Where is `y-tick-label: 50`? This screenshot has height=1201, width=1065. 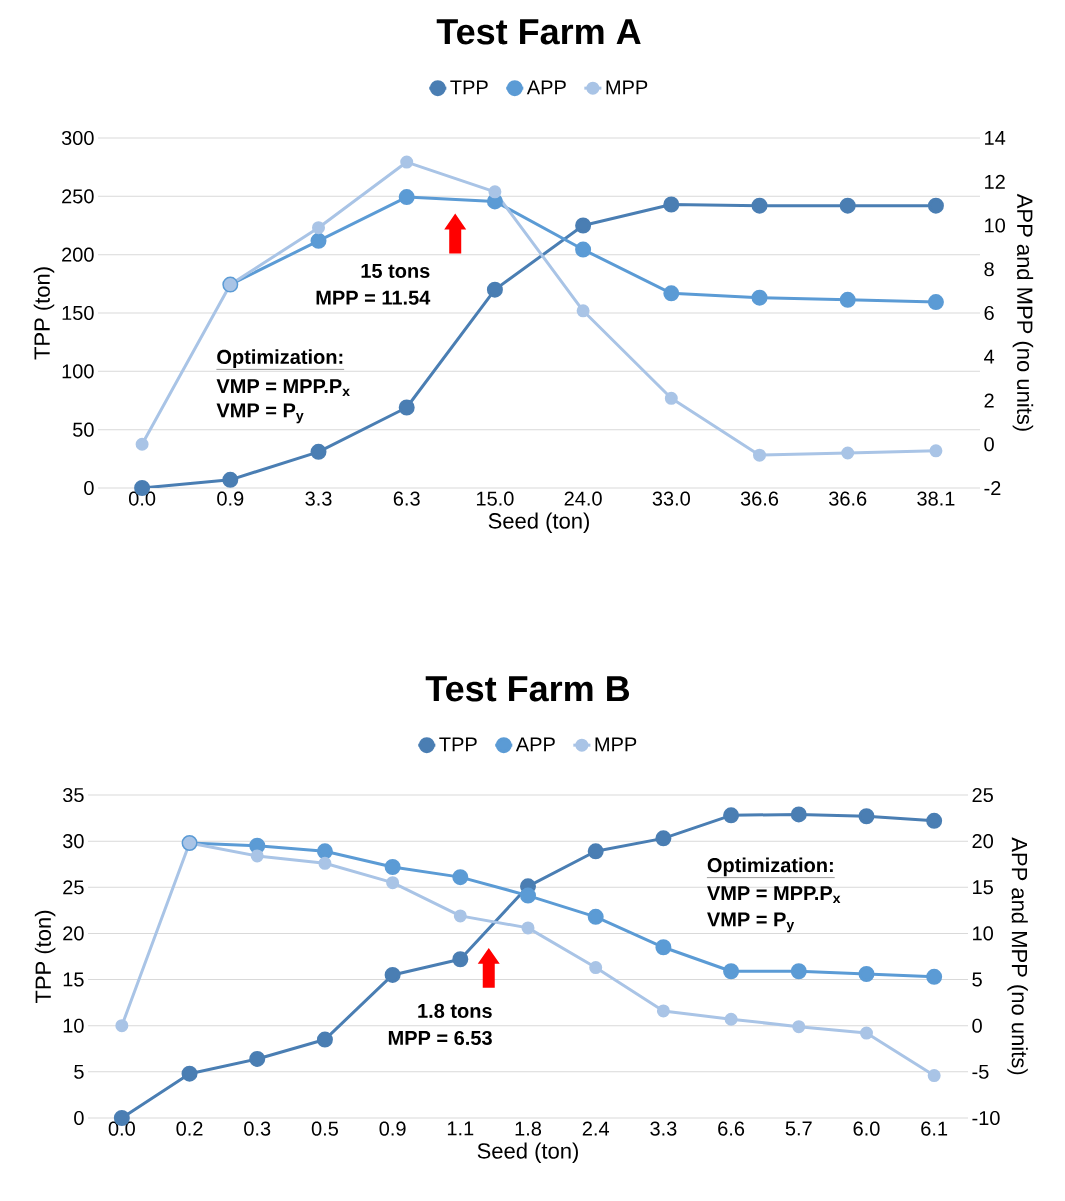
y-tick-label: 50 is located at coordinates (83, 429).